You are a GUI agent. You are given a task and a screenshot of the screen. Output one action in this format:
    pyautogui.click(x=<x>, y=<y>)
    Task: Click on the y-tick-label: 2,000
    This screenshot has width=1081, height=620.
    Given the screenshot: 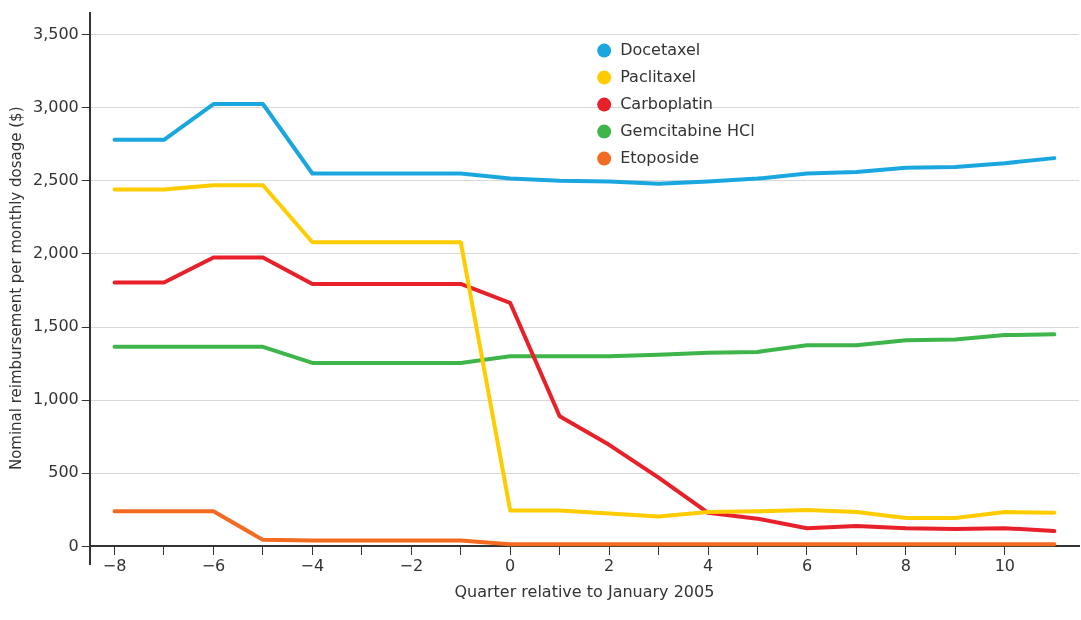 What is the action you would take?
    pyautogui.click(x=55, y=253)
    